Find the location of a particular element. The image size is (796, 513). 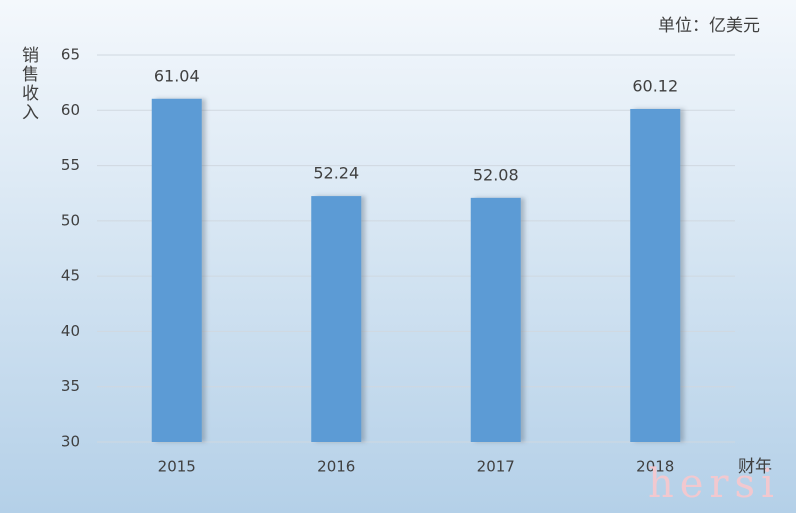

x-tick-label: 2018 is located at coordinates (655, 467).